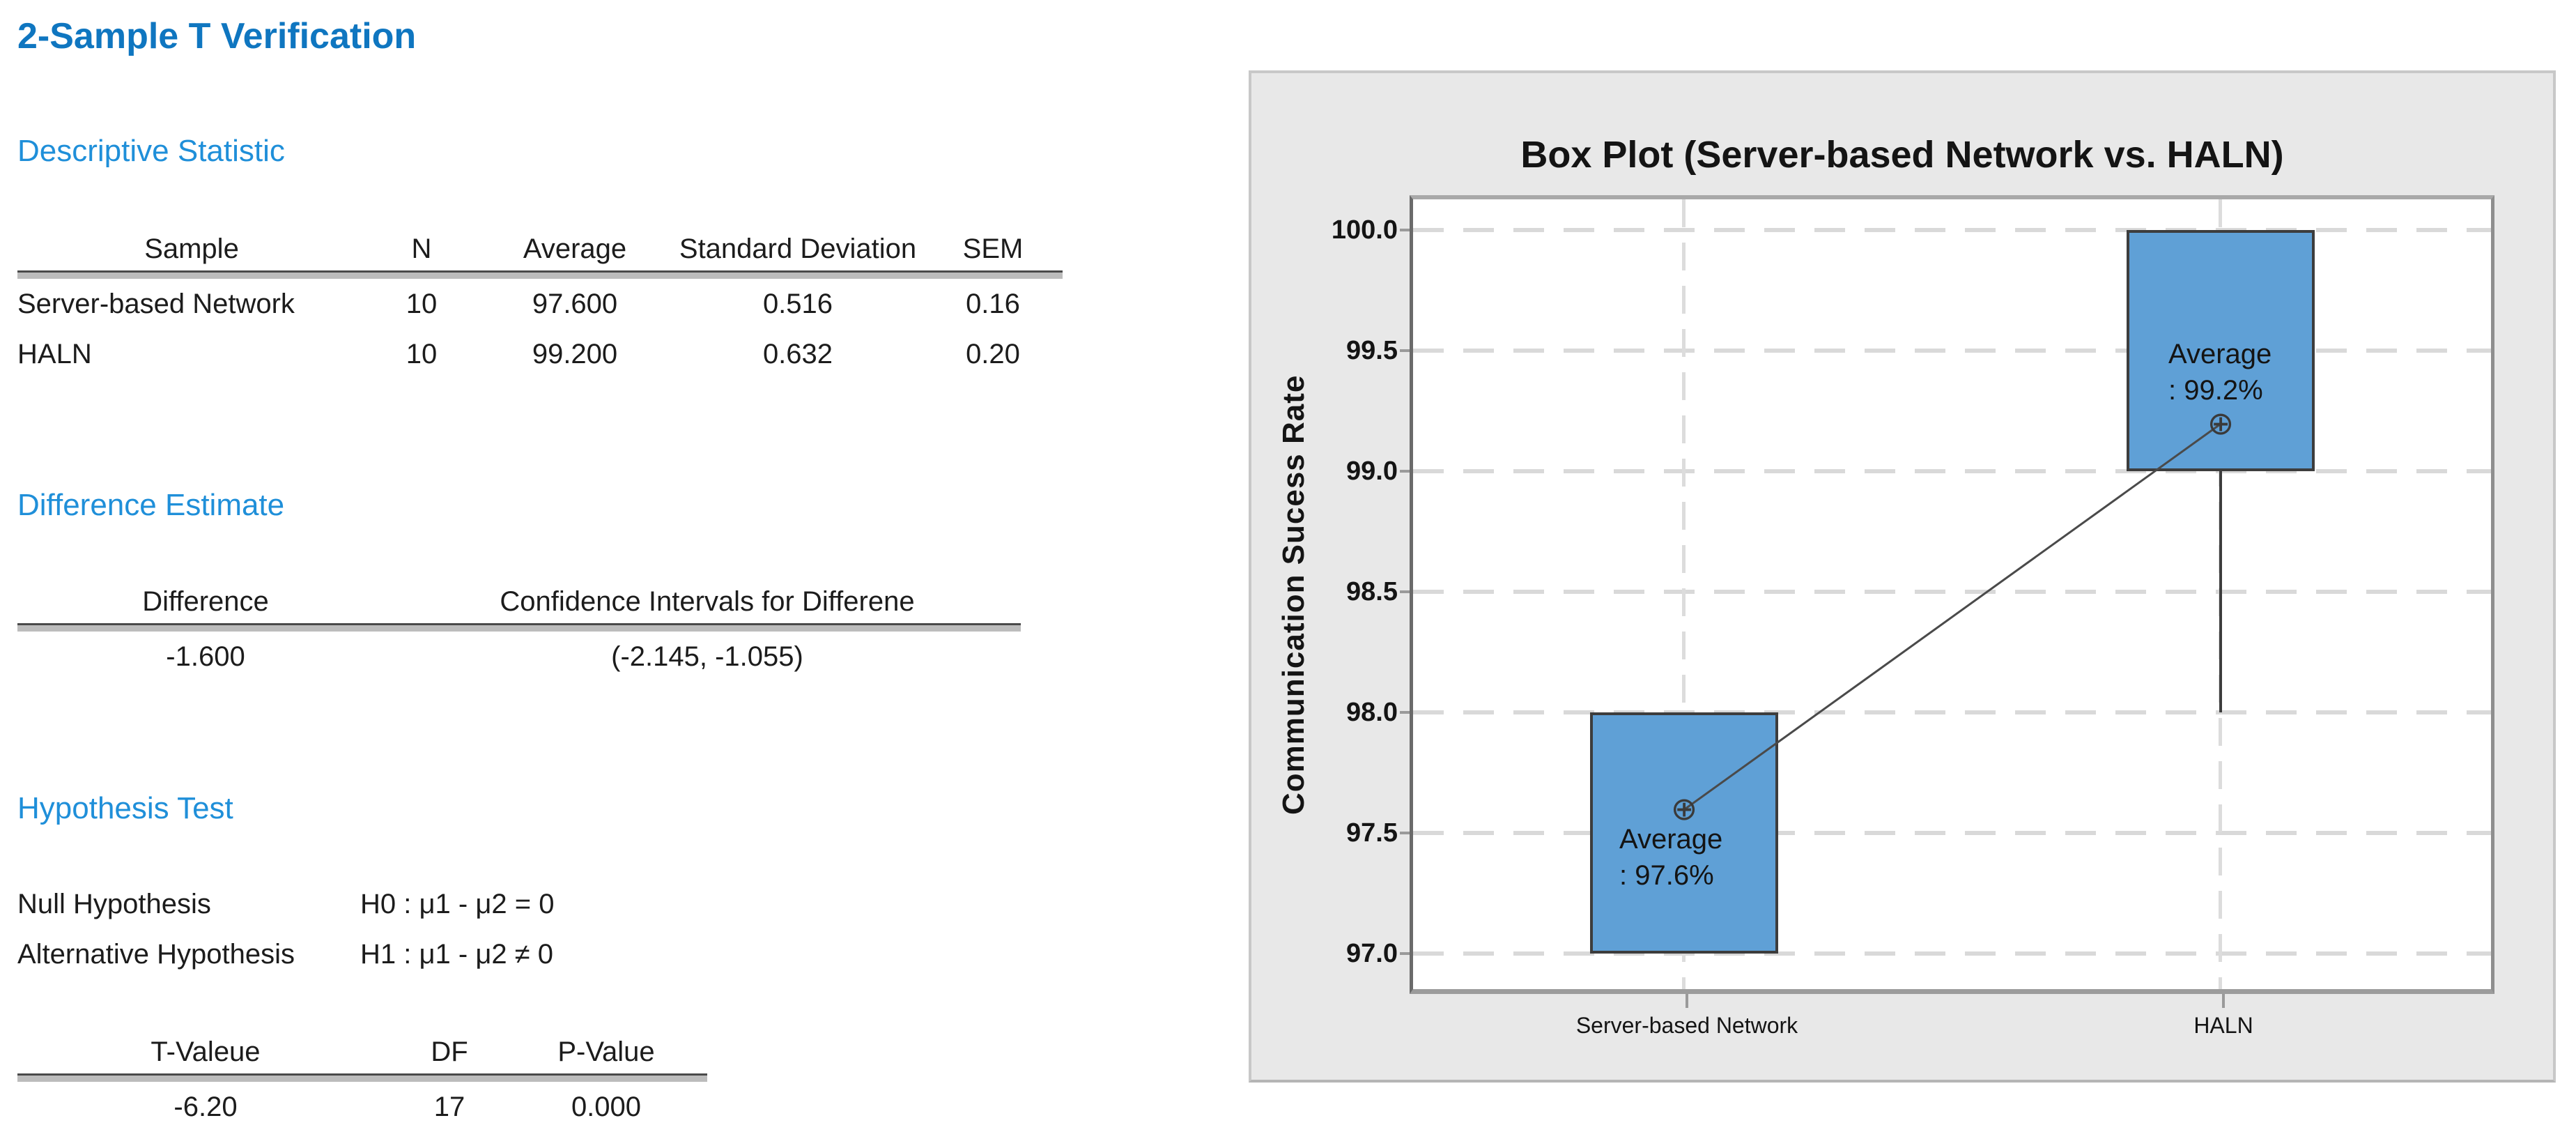 The image size is (2576, 1132). I want to click on column-header-stddev: Standard Deviation, so click(798, 249).